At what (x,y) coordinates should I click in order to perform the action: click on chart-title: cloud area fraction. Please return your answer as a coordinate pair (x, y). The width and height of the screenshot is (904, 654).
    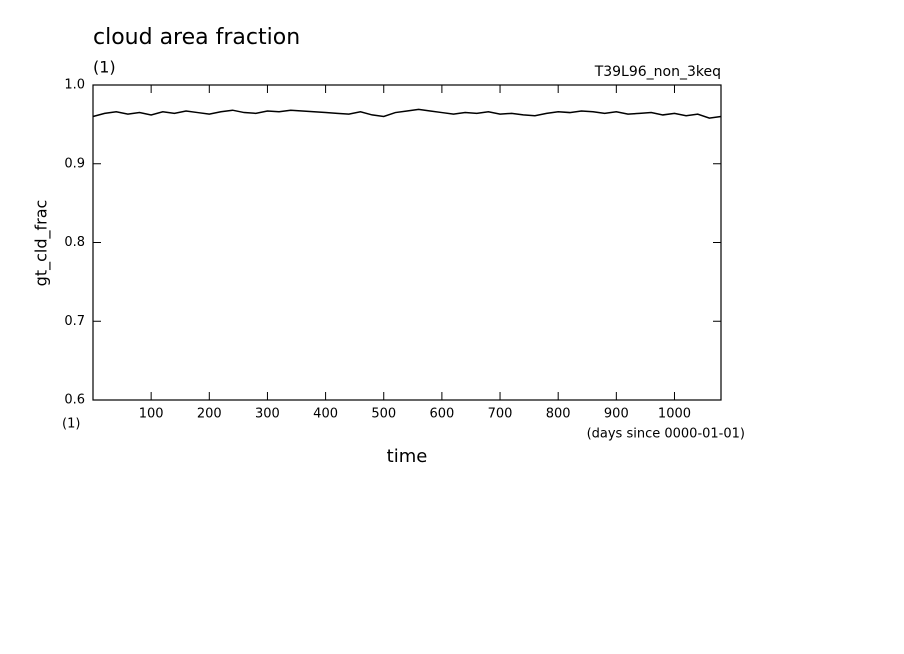
    Looking at the image, I should click on (196, 37).